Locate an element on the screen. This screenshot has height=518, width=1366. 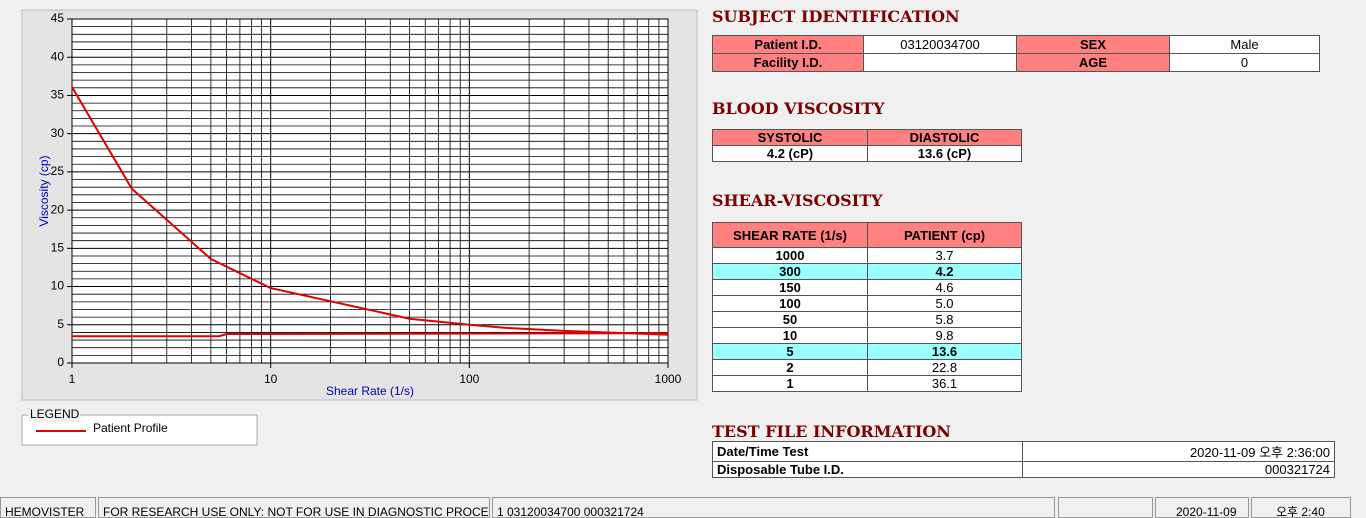
x-tick-label: 100 is located at coordinates (469, 379).